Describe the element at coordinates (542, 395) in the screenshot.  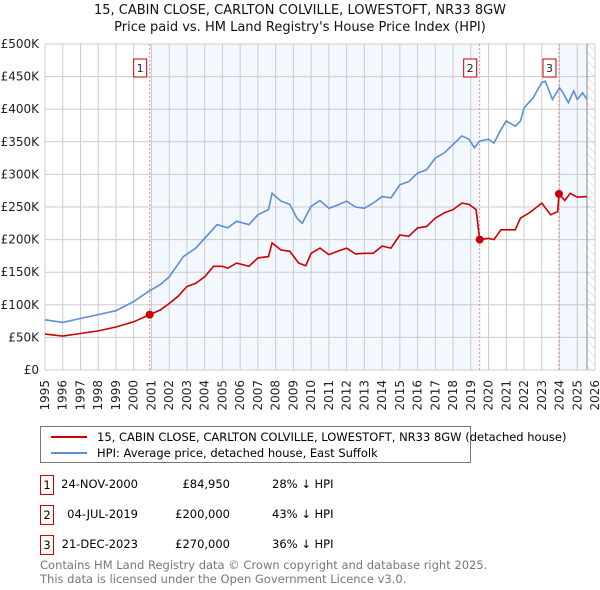
I see `x-tick-label: 2023` at that location.